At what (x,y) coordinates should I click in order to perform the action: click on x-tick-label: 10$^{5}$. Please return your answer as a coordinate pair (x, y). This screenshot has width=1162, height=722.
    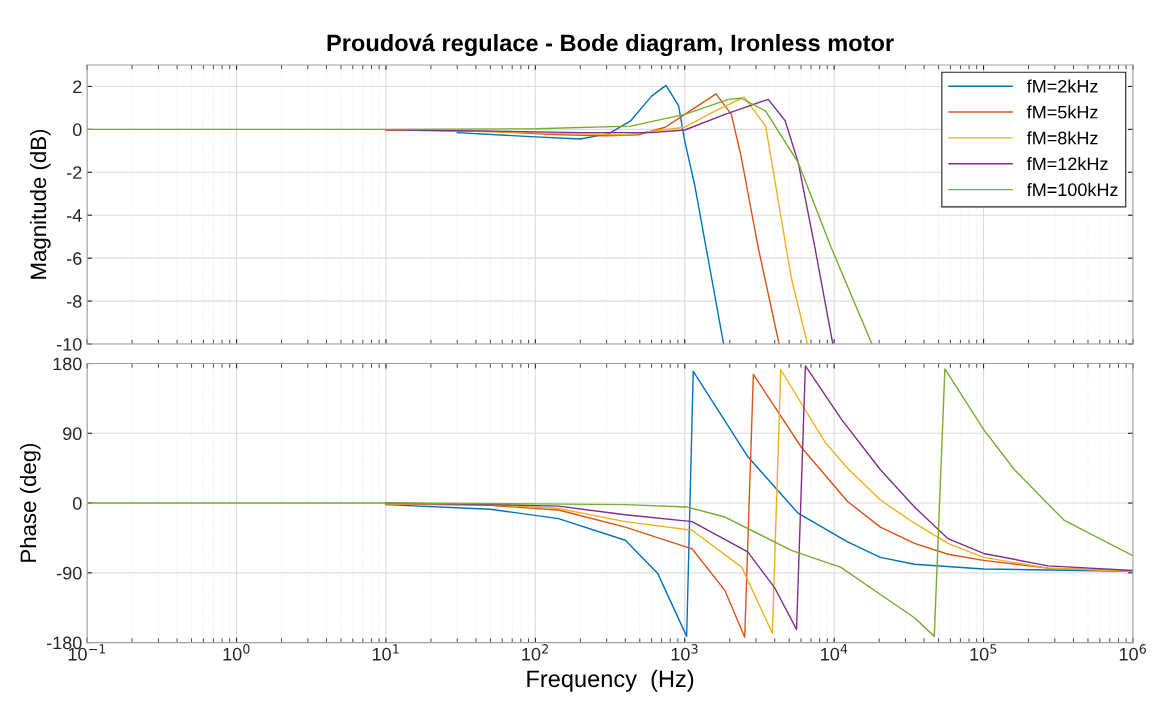
    Looking at the image, I should click on (983, 652).